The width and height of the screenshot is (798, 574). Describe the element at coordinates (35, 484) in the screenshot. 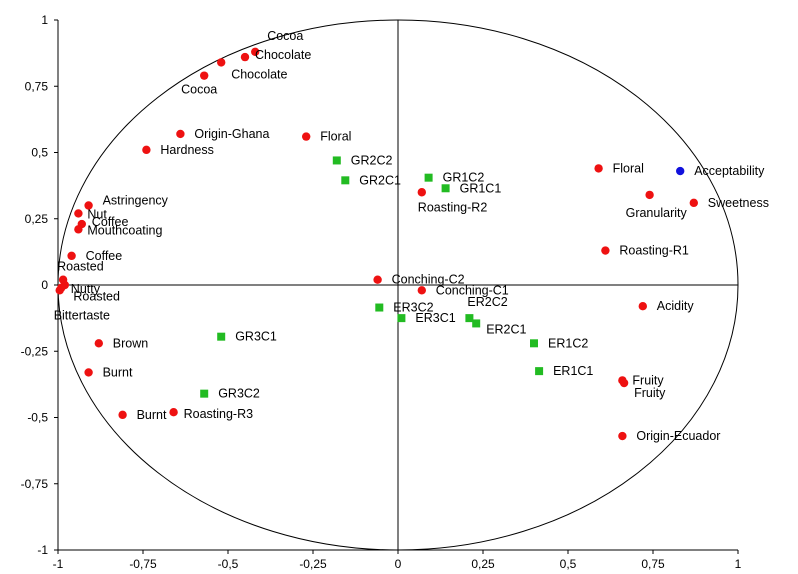

I see `y-tick-label: -0,75` at that location.